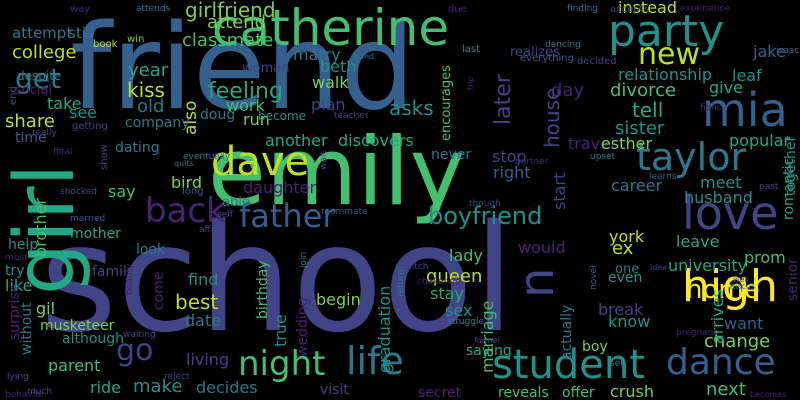  What do you see at coordinates (187, 182) in the screenshot?
I see `cloud-word-bird: bird` at bounding box center [187, 182].